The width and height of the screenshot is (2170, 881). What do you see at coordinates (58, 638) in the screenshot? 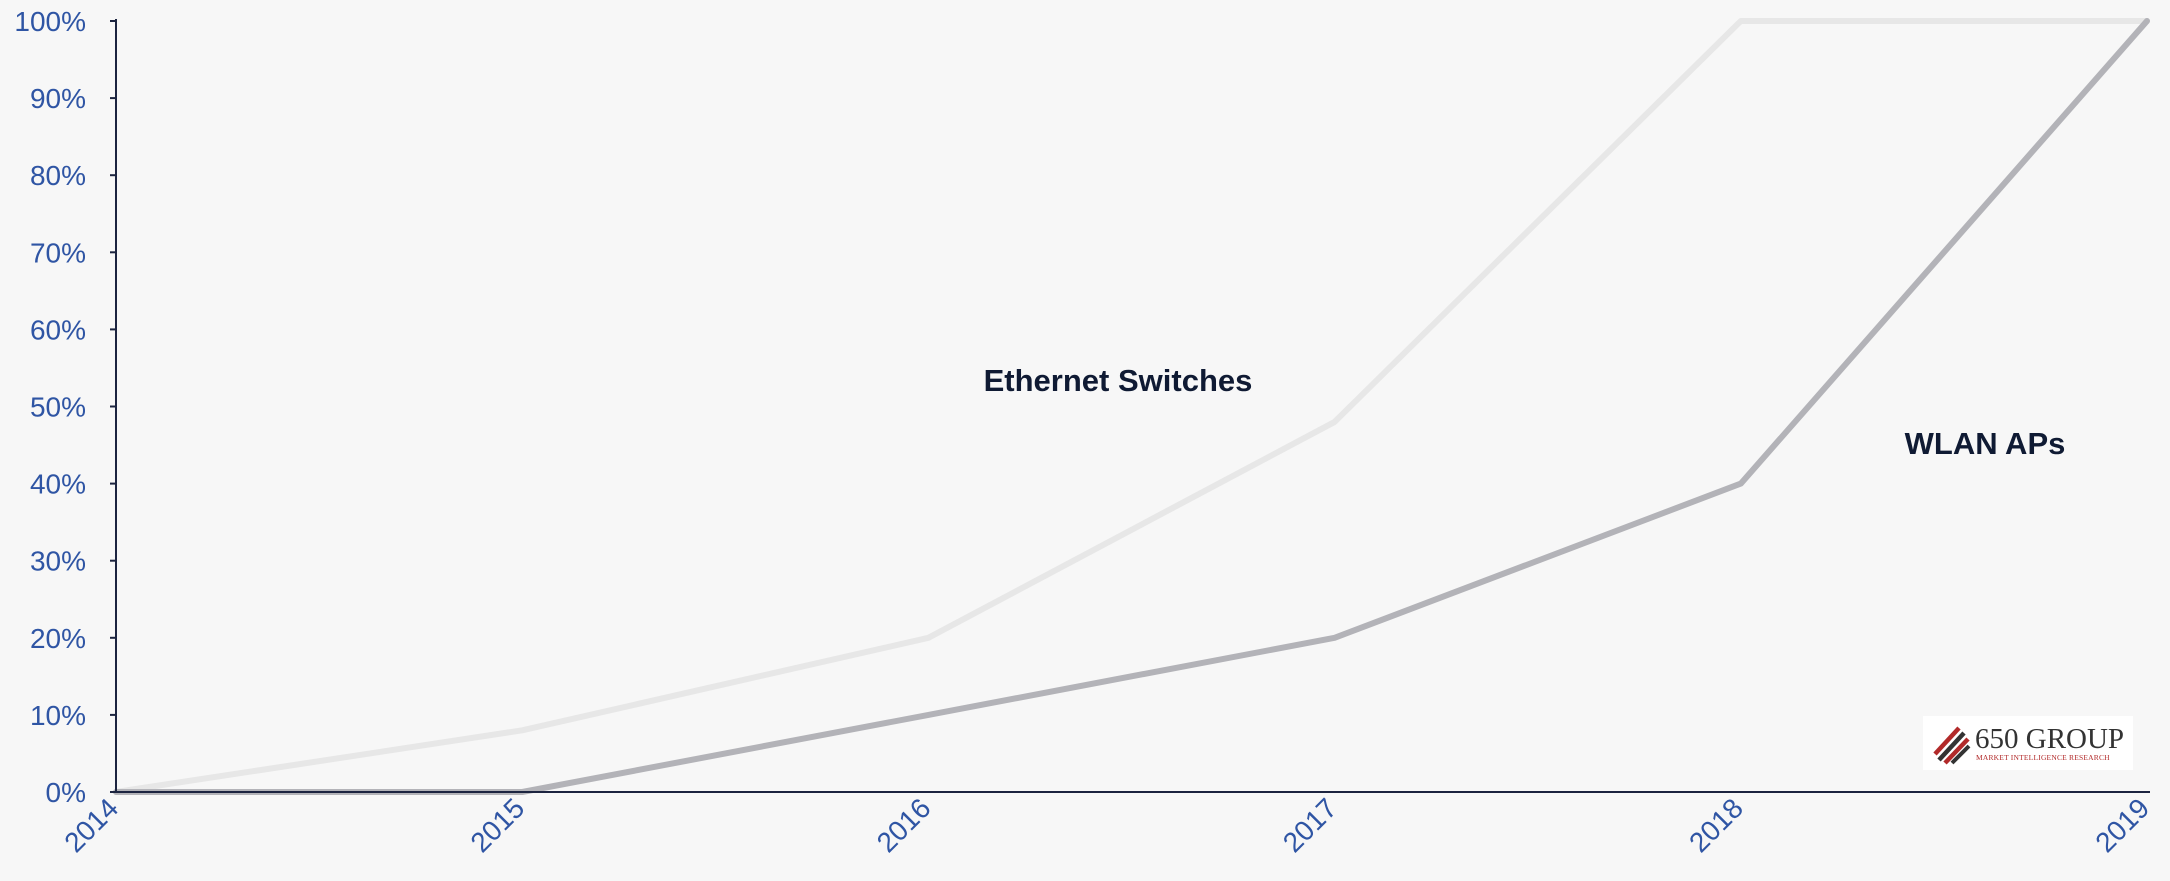
I see `y-tick-label: 20%` at bounding box center [58, 638].